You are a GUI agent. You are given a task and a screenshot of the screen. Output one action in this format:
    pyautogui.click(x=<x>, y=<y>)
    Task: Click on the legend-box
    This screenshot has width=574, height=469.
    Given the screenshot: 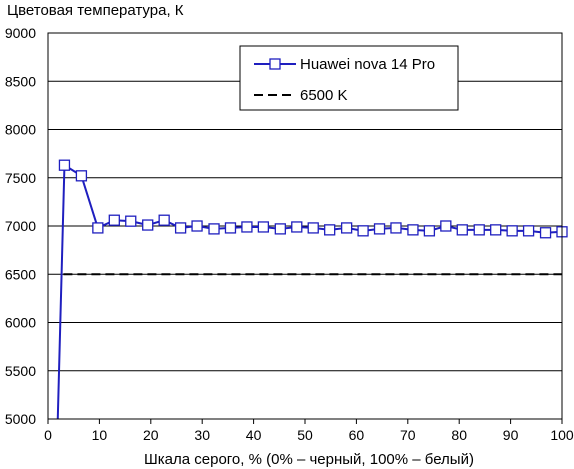 What is the action you would take?
    pyautogui.click(x=349, y=78)
    